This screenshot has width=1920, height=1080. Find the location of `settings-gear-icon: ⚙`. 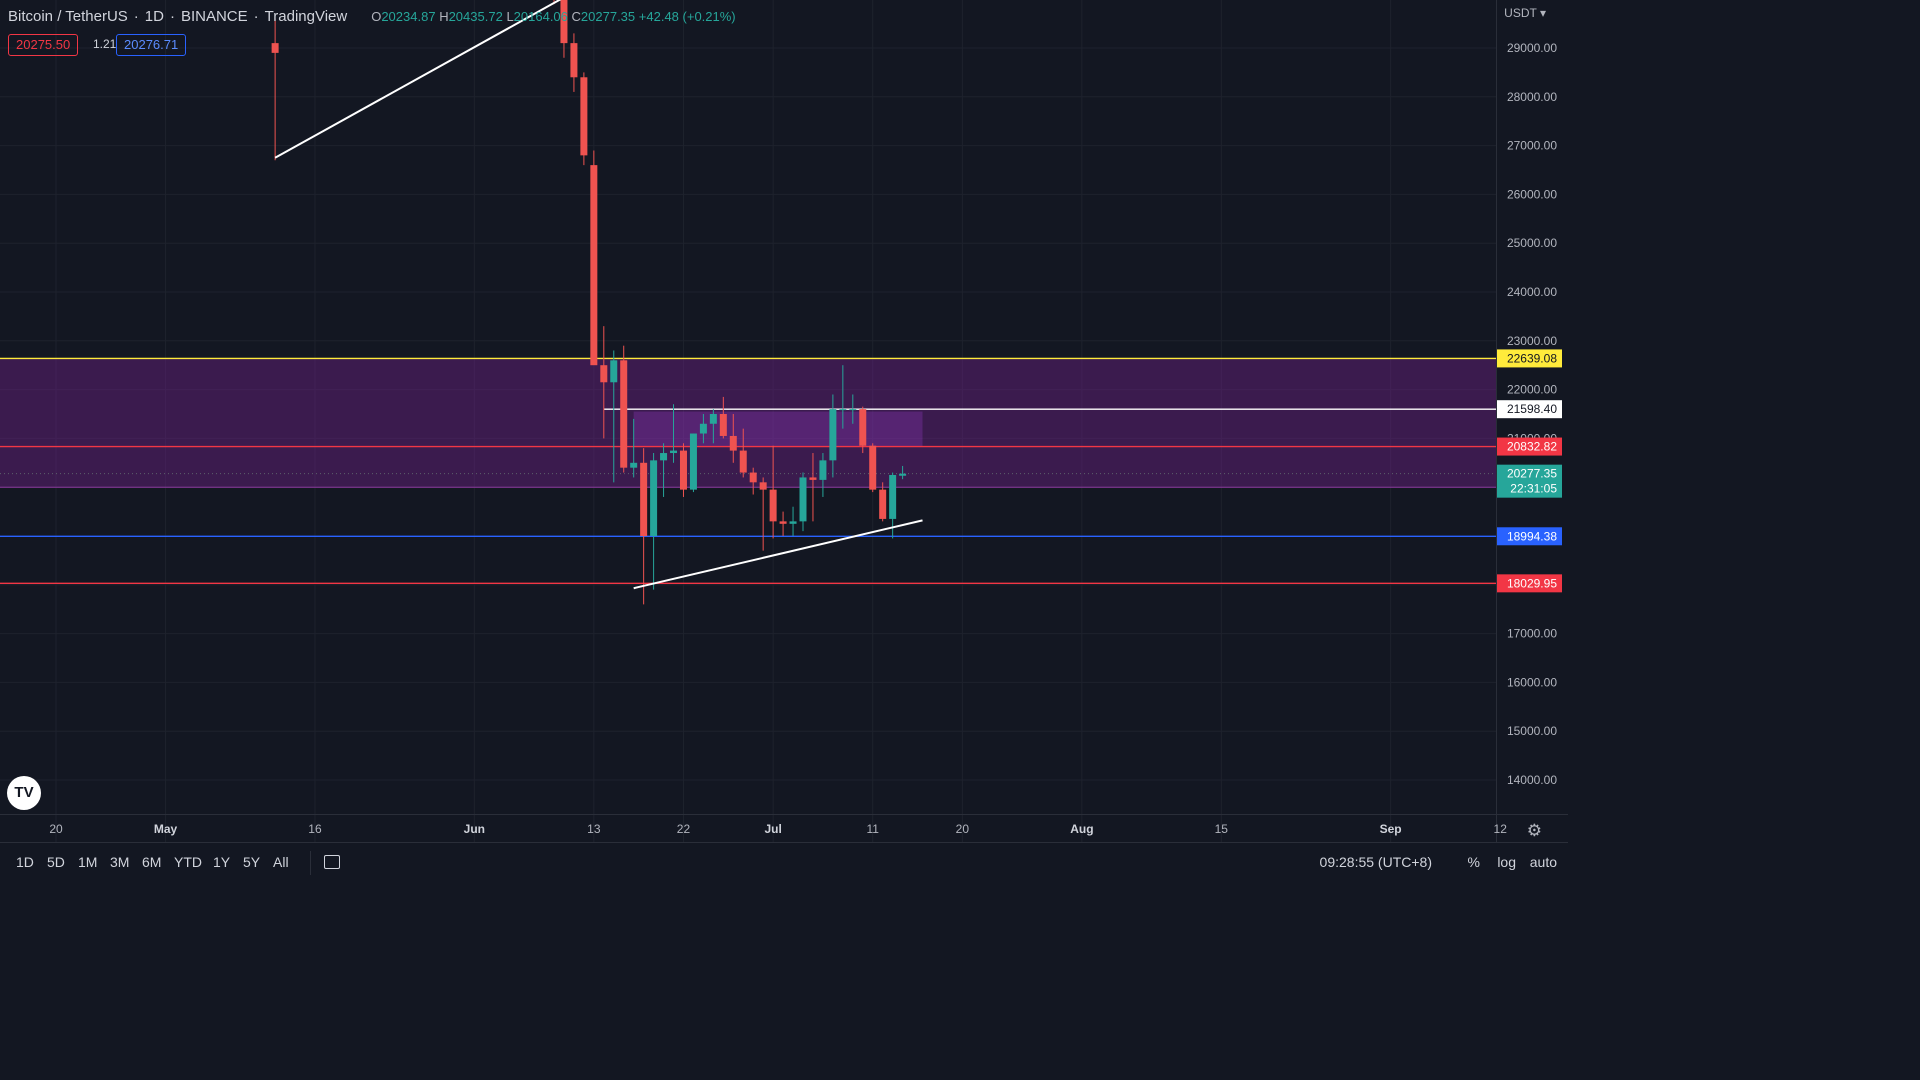

settings-gear-icon: ⚙ is located at coordinates (1534, 830).